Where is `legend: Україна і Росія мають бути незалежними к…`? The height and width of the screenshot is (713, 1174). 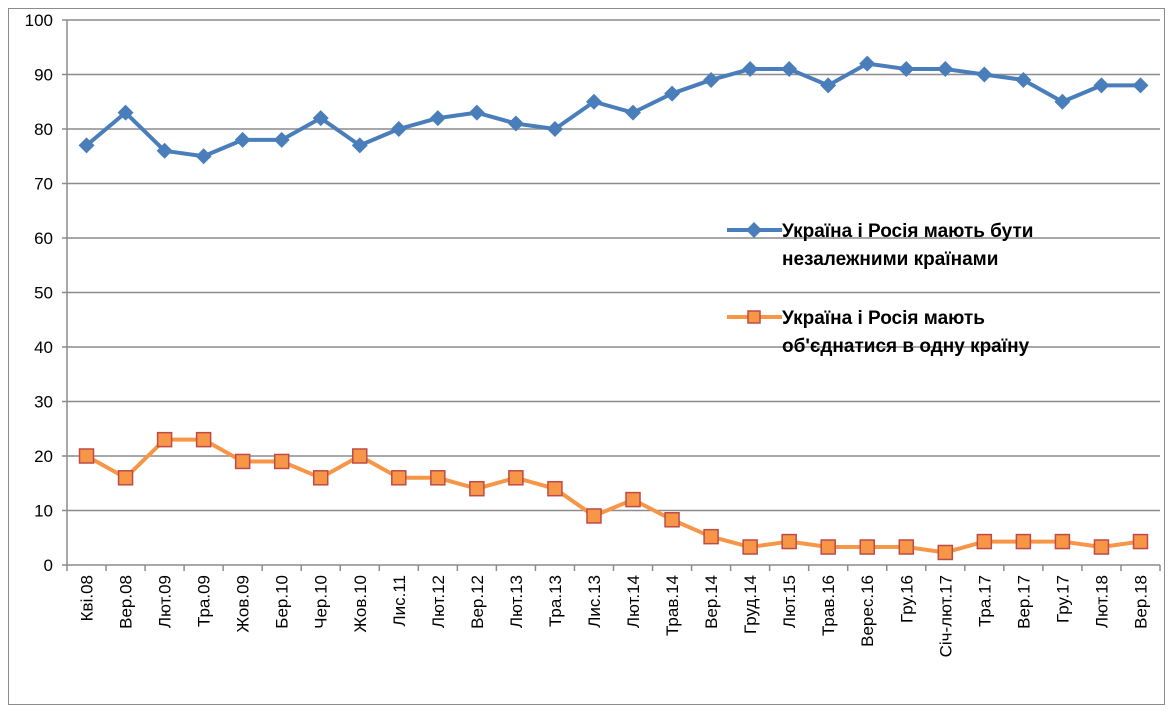 legend: Україна і Росія мають бути незалежними к… is located at coordinates (880, 289).